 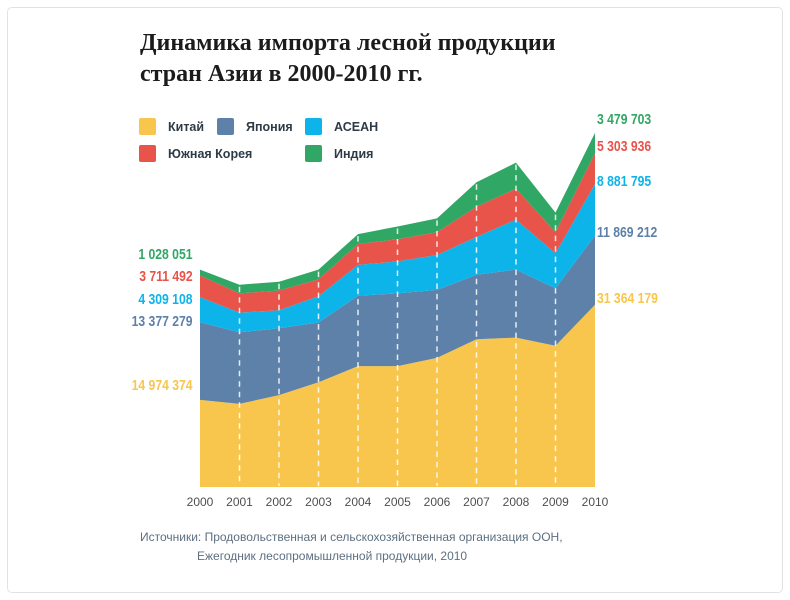 I want to click on value-text: 5 303 936, so click(x=624, y=146).